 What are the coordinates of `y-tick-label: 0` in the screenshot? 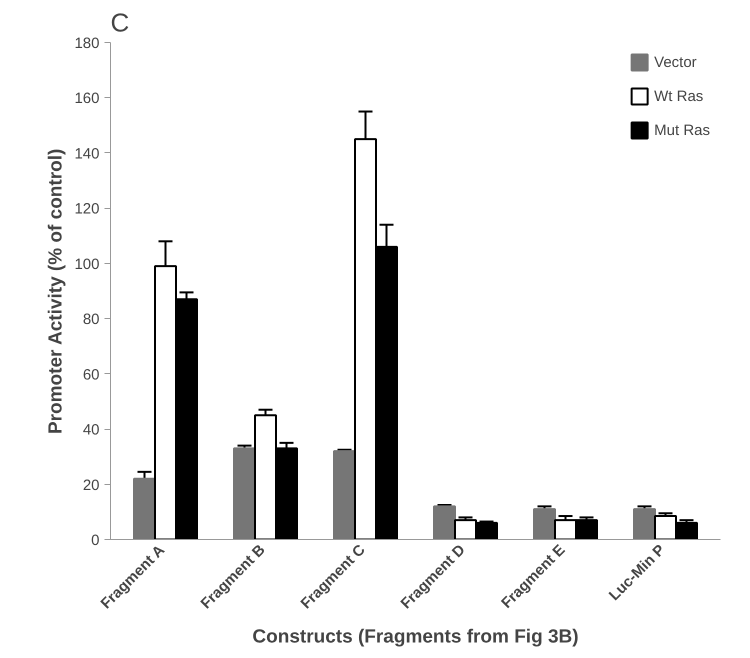 It's located at (95, 540).